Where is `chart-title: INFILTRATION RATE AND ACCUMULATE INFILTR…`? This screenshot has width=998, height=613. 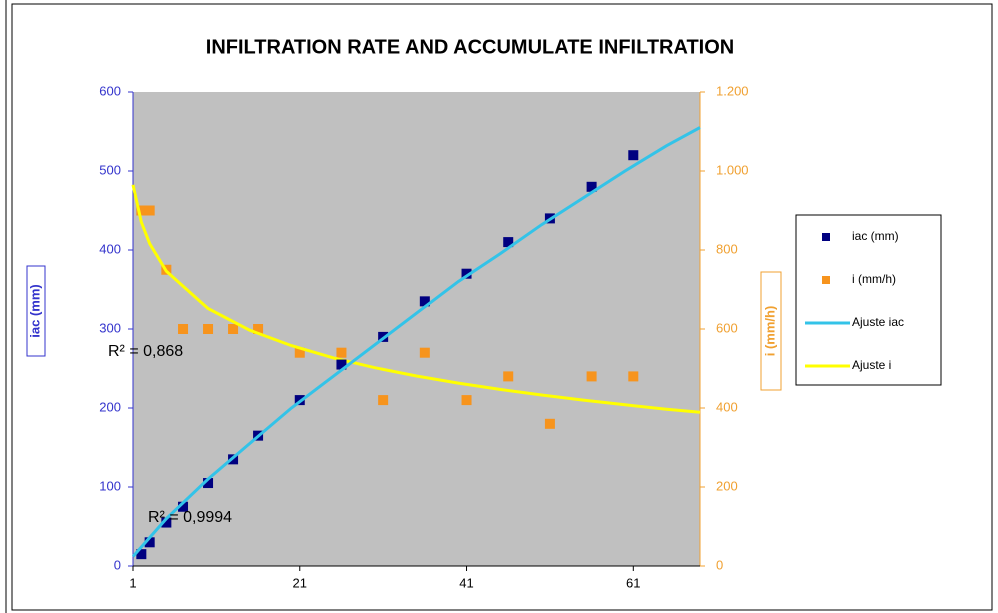
chart-title: INFILTRATION RATE AND ACCUMULATE INFILTR… is located at coordinates (470, 47).